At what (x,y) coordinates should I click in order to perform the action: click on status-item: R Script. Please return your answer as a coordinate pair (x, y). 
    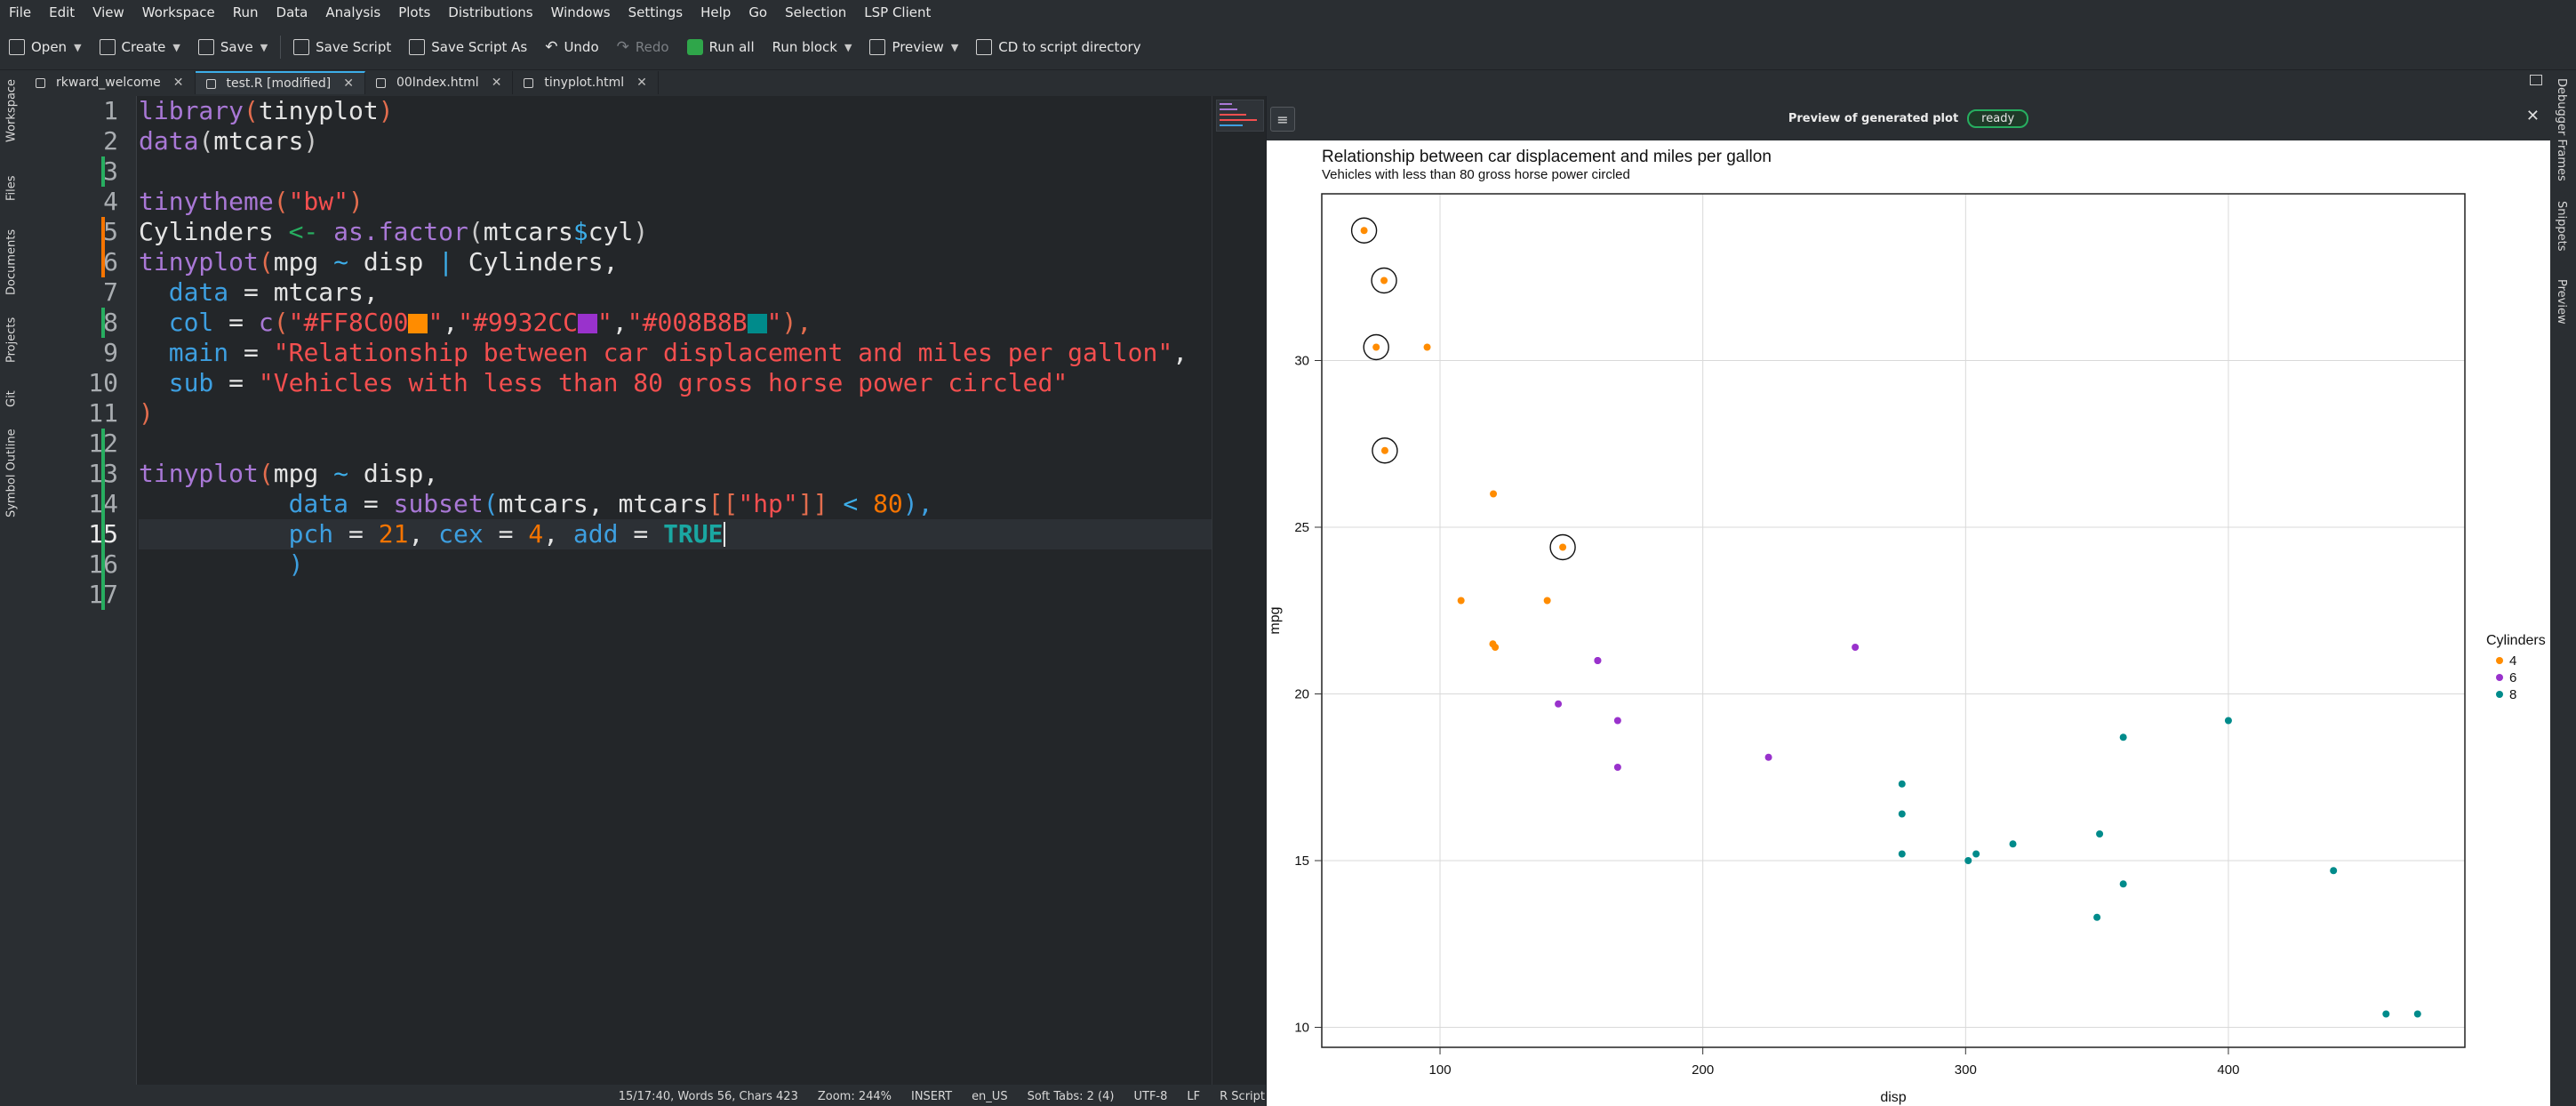
    Looking at the image, I should click on (1242, 1096).